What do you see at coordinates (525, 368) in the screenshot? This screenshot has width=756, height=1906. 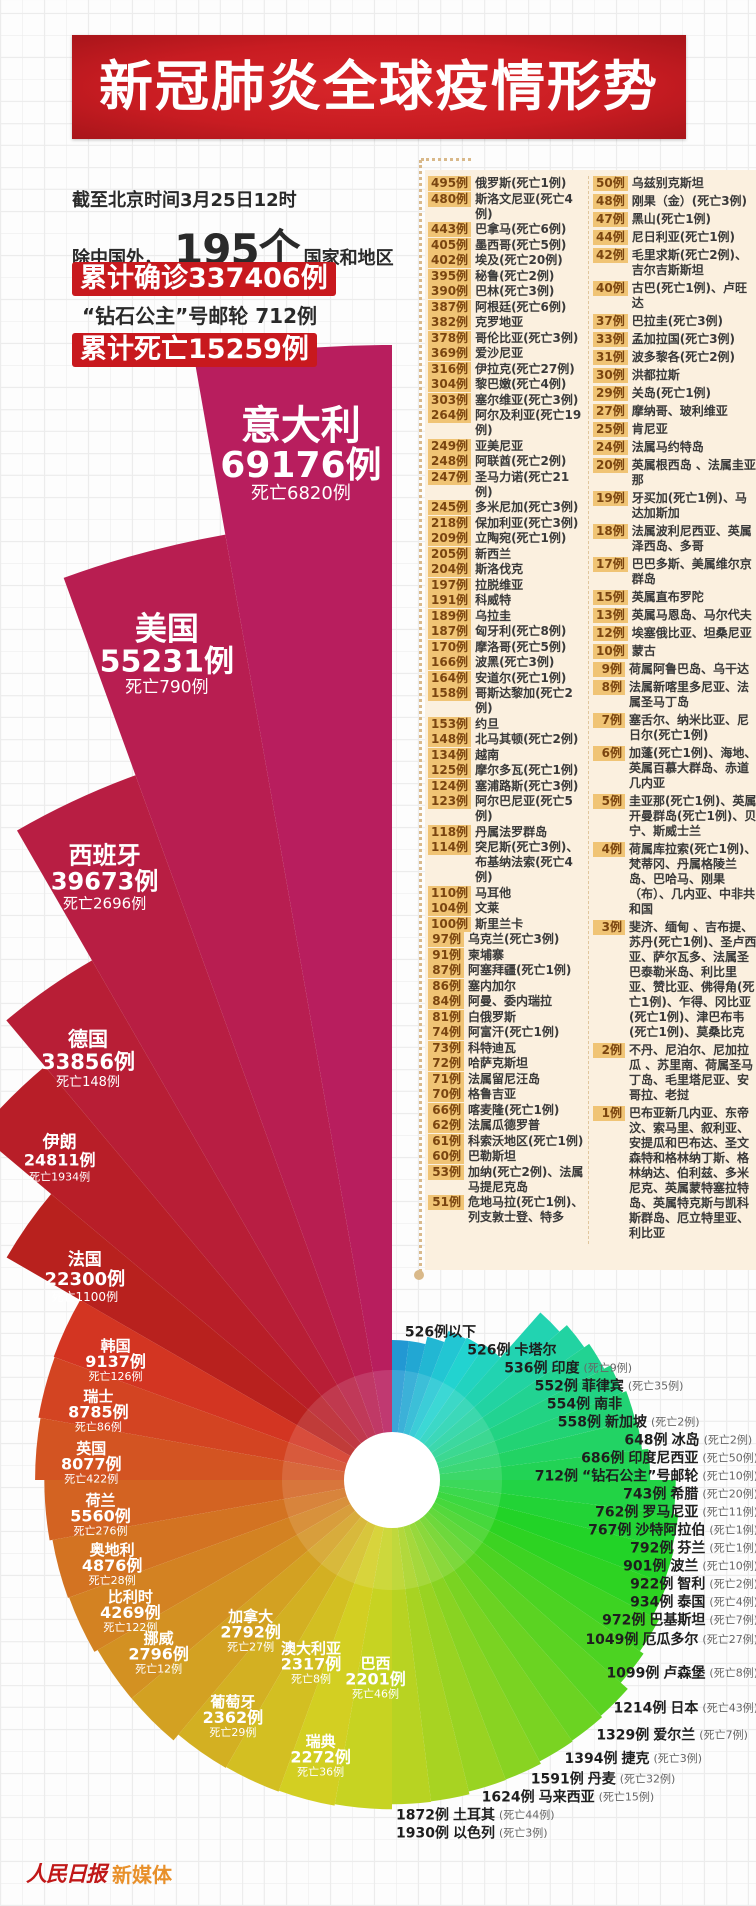 I see `country-names: 伊拉克(死亡27例)` at bounding box center [525, 368].